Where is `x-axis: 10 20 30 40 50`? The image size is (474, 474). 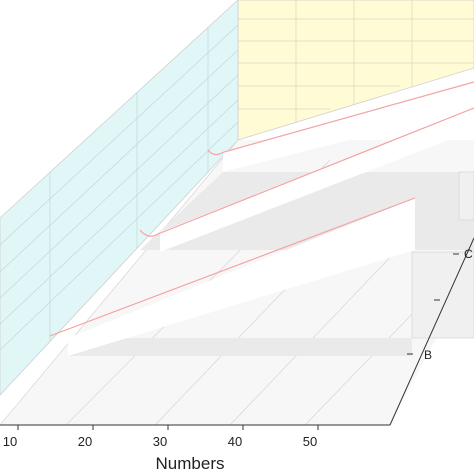
x-axis: 10 20 30 40 50 is located at coordinates (195, 436).